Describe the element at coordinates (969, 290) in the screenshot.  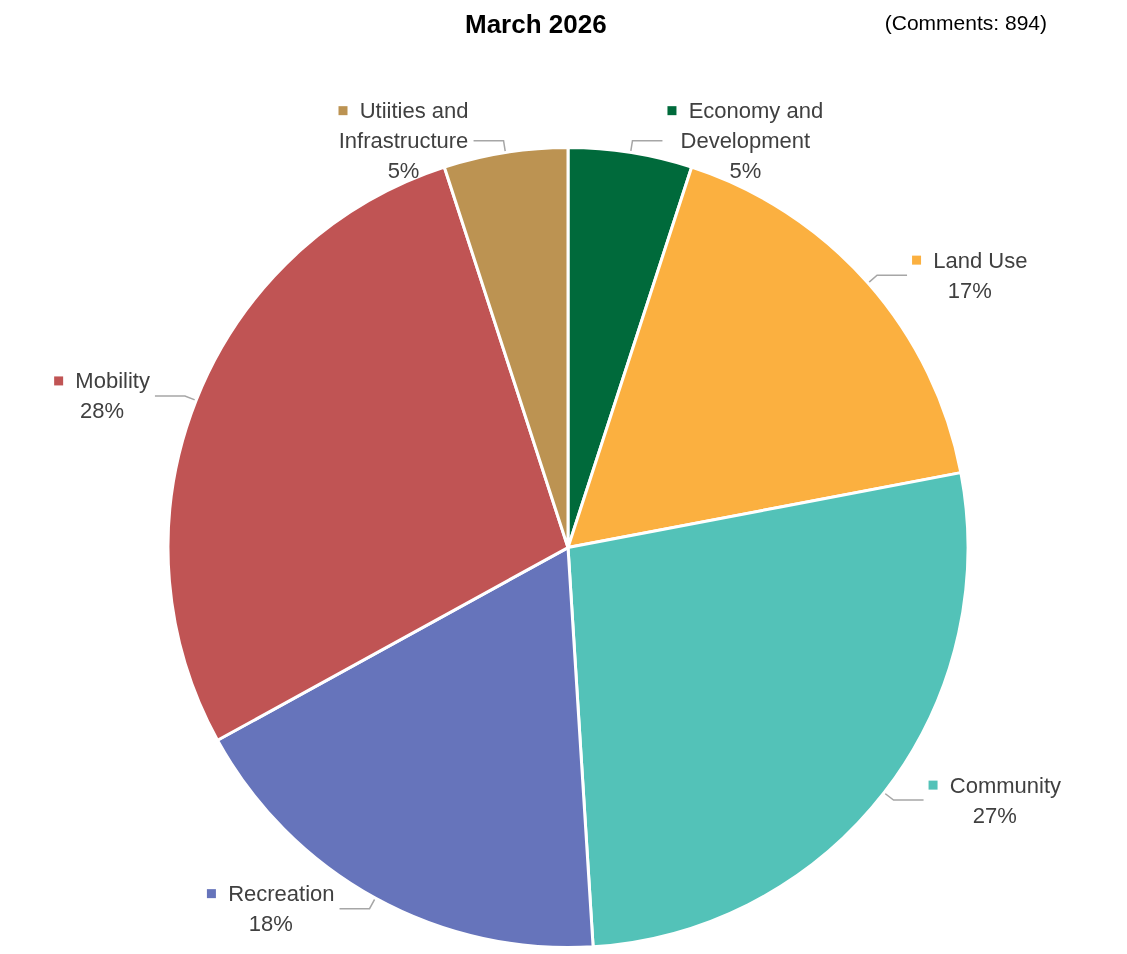
I see `data-label: 17%` at that location.